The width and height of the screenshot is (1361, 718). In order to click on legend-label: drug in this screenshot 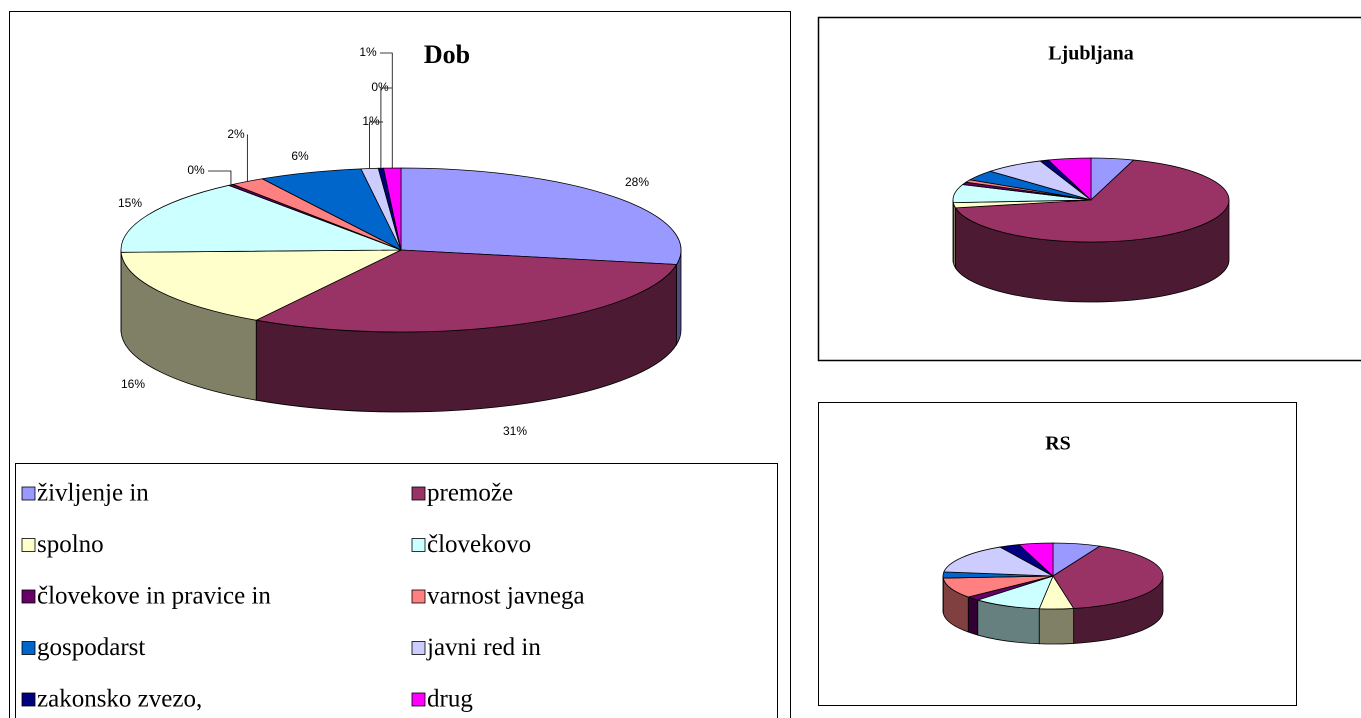, I will do `click(450, 699)`.